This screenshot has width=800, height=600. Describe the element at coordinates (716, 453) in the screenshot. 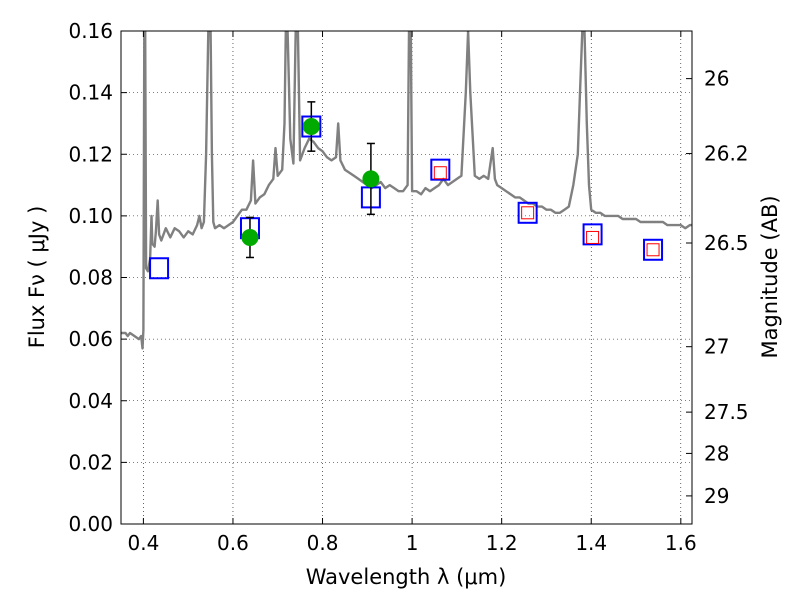

I see `y2-tick-label: 28` at that location.